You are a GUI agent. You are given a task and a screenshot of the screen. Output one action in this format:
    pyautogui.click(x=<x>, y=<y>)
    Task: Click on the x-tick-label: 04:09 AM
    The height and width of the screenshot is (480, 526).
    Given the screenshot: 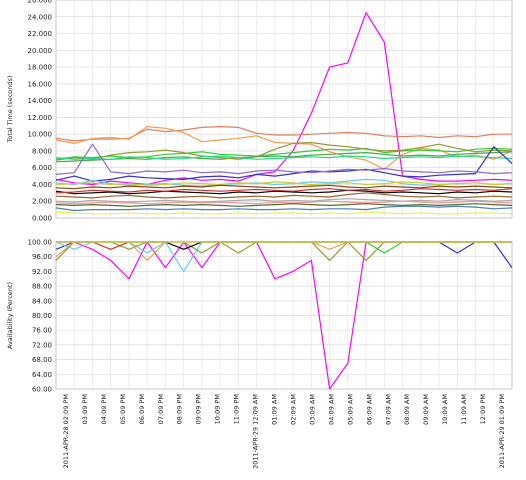 What is the action you would take?
    pyautogui.click(x=331, y=409)
    